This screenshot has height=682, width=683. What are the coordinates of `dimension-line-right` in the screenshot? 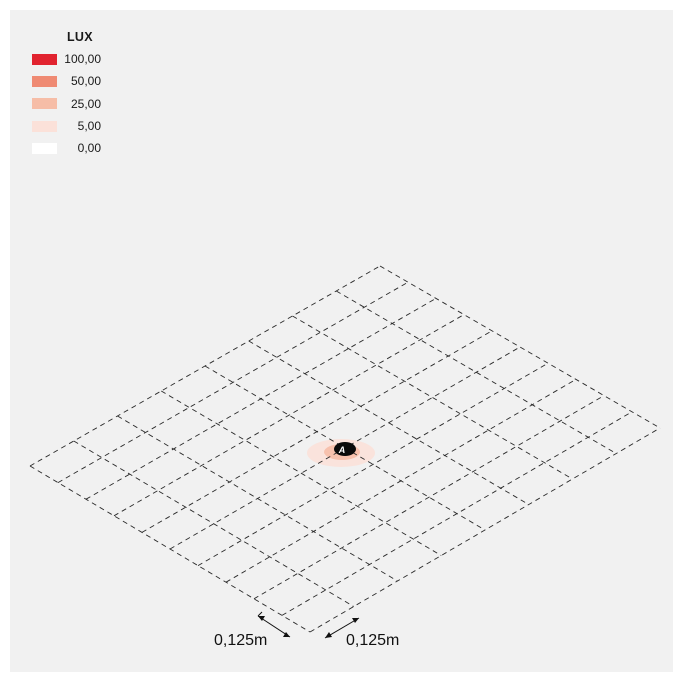 It's located at (342, 628).